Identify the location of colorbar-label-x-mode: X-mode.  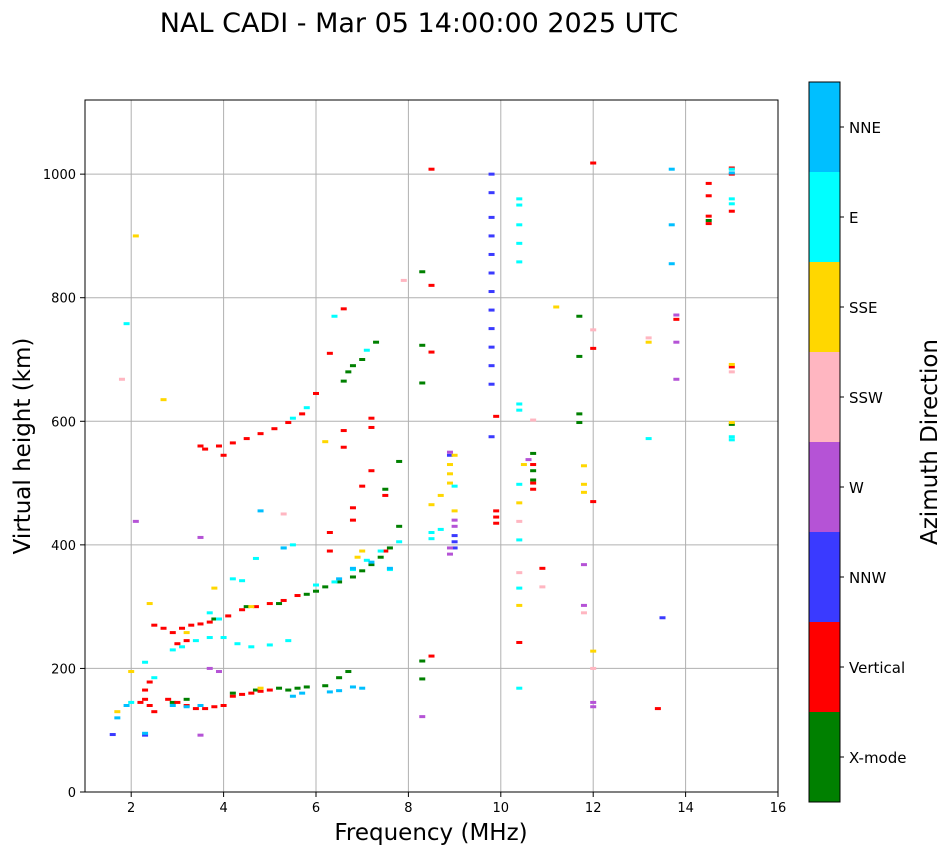
(877, 758).